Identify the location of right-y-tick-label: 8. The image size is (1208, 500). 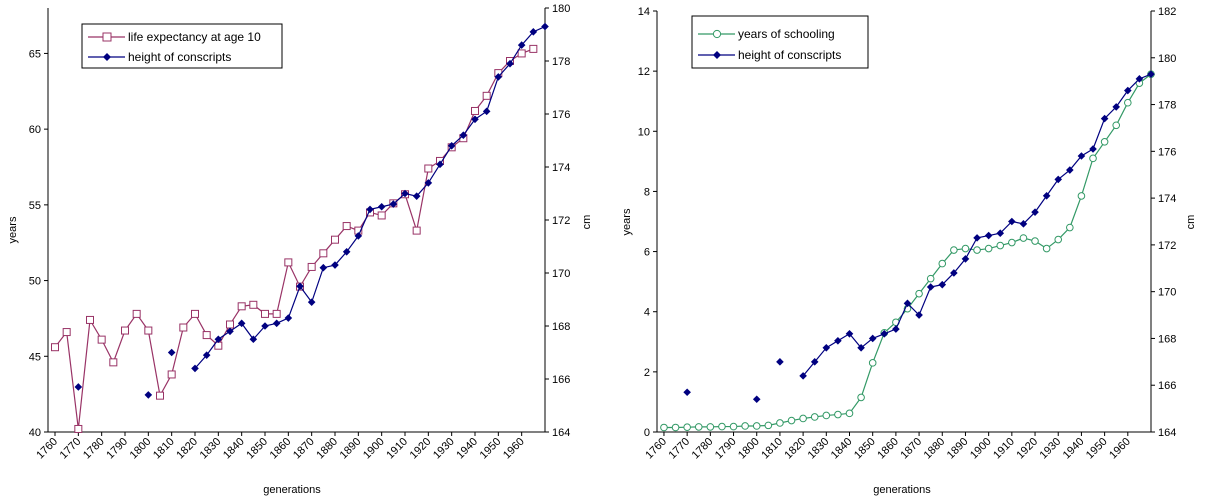
(647, 192).